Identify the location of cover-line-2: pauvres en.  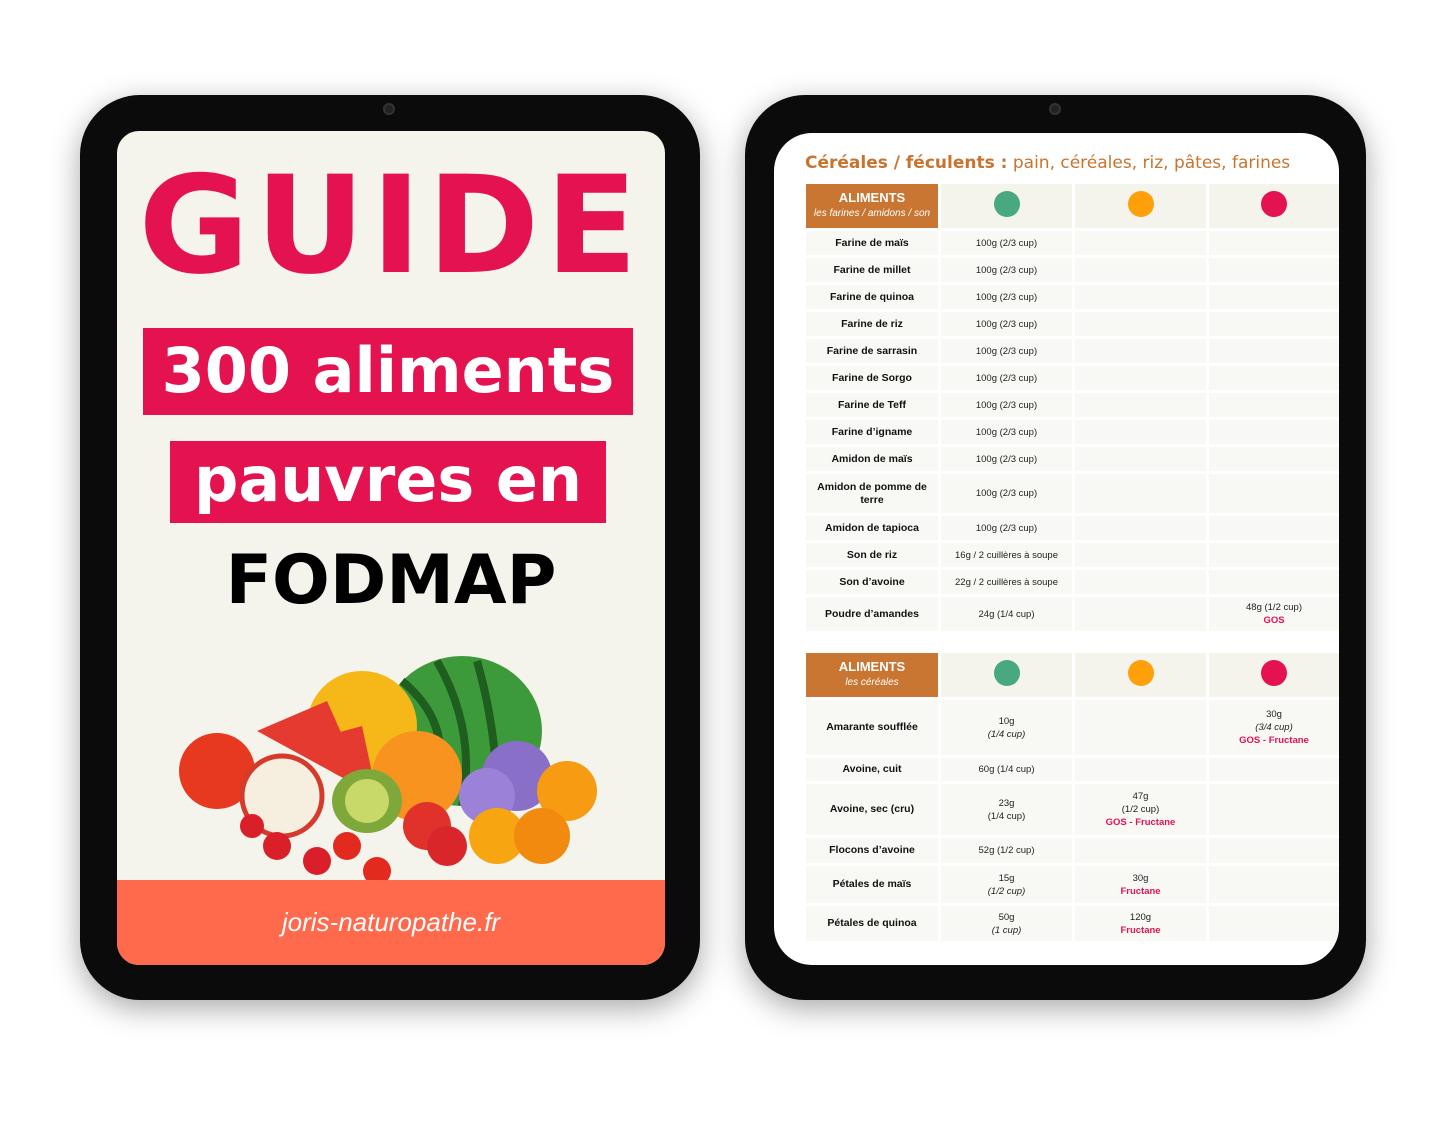
(388, 482).